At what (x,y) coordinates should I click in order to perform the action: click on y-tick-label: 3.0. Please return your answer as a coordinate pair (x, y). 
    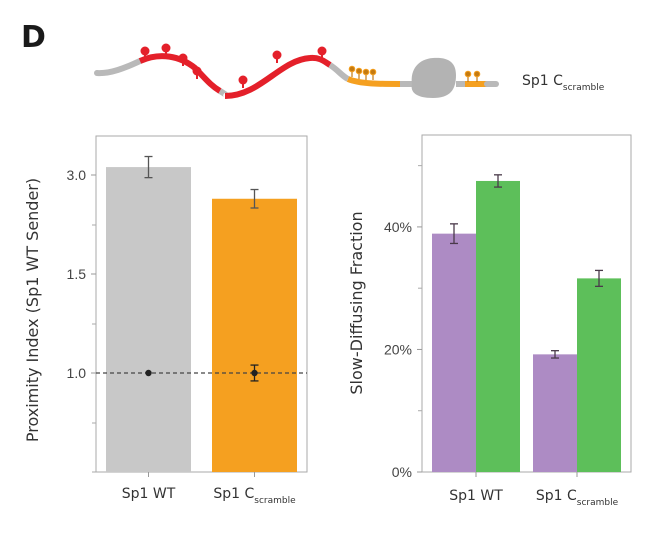
    Looking at the image, I should click on (77, 175).